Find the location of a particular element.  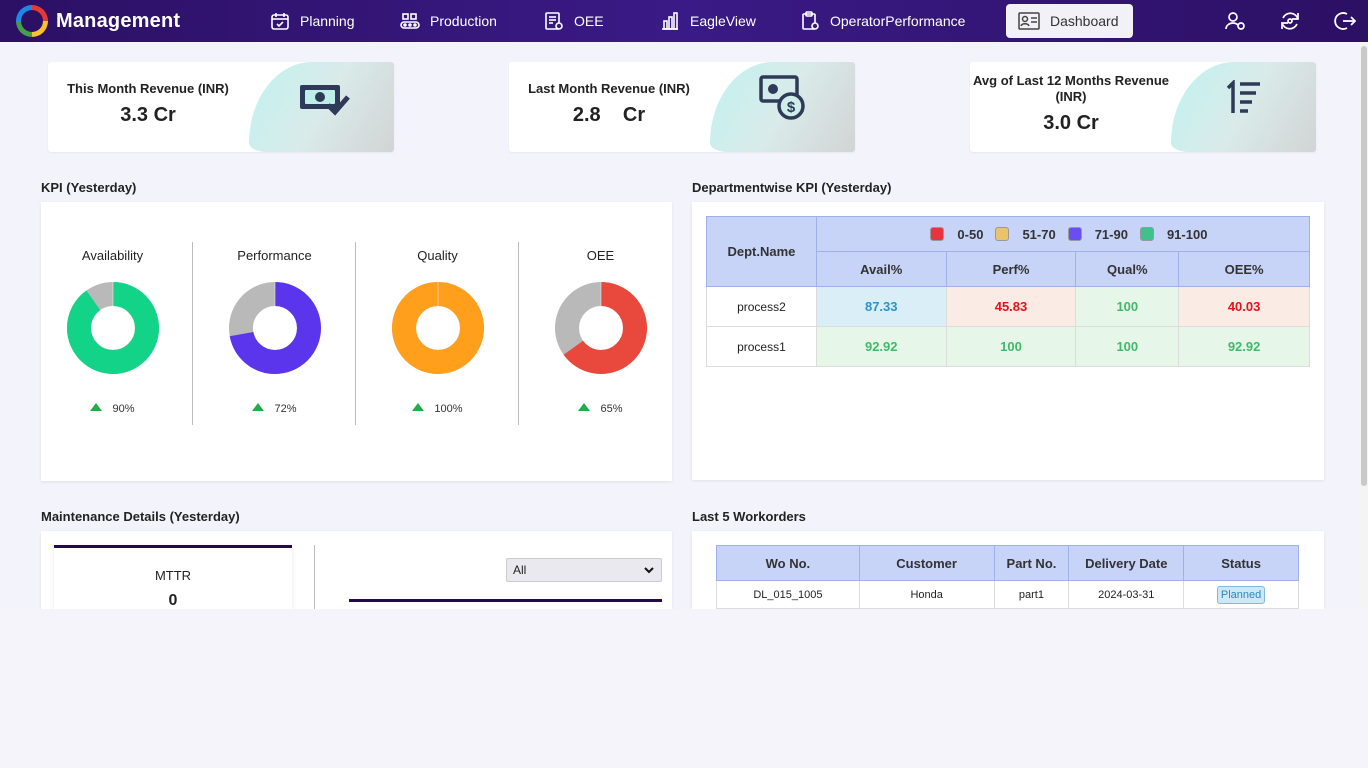

gear-logo-icon is located at coordinates (32, 21).